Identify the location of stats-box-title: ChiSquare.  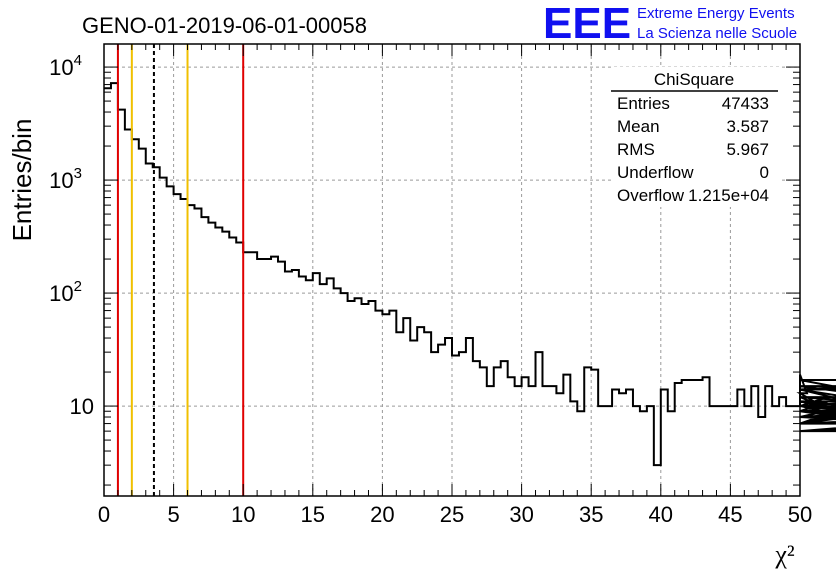
(694, 79).